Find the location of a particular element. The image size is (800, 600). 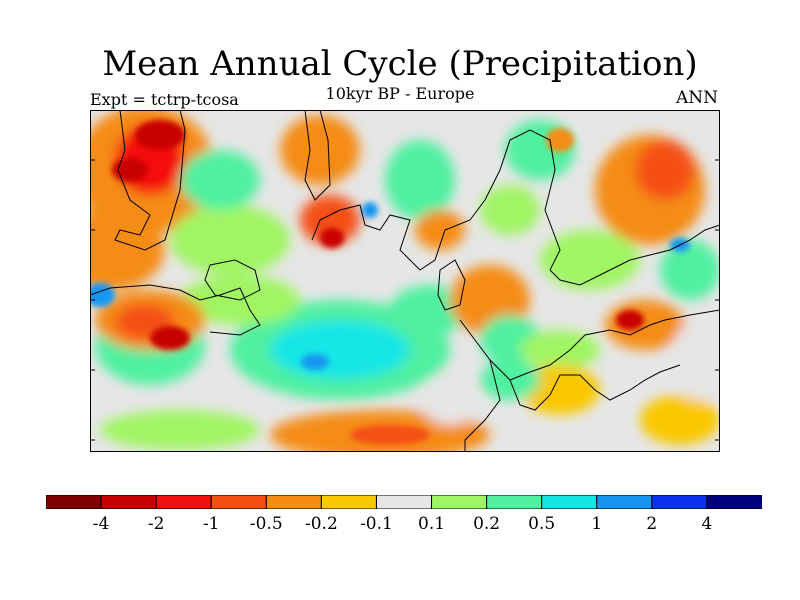

colorbar-tick-label: 2 is located at coordinates (652, 524).